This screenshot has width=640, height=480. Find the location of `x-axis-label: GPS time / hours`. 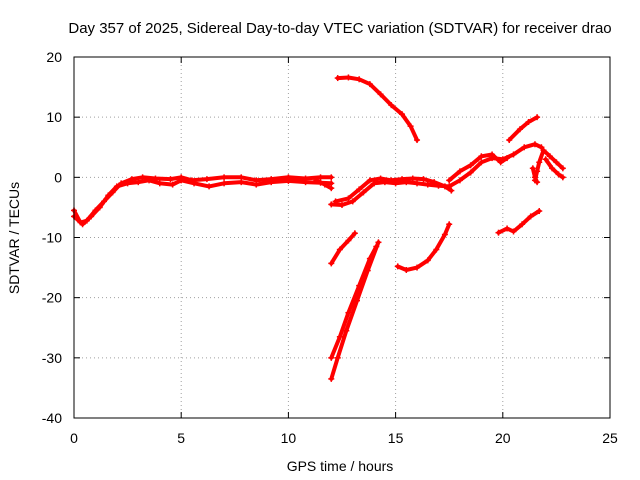

x-axis-label: GPS time / hours is located at coordinates (340, 466).